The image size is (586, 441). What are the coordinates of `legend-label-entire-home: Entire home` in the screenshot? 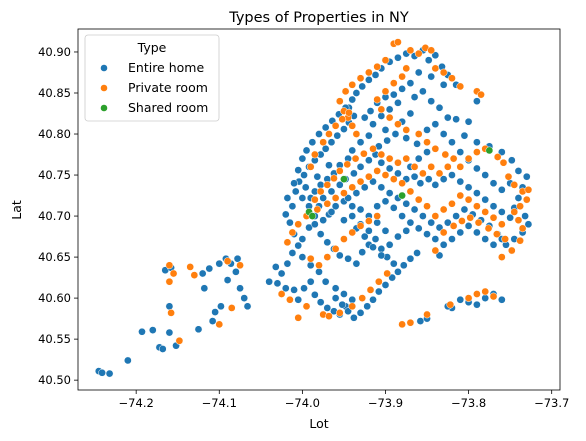 It's located at (166, 67).